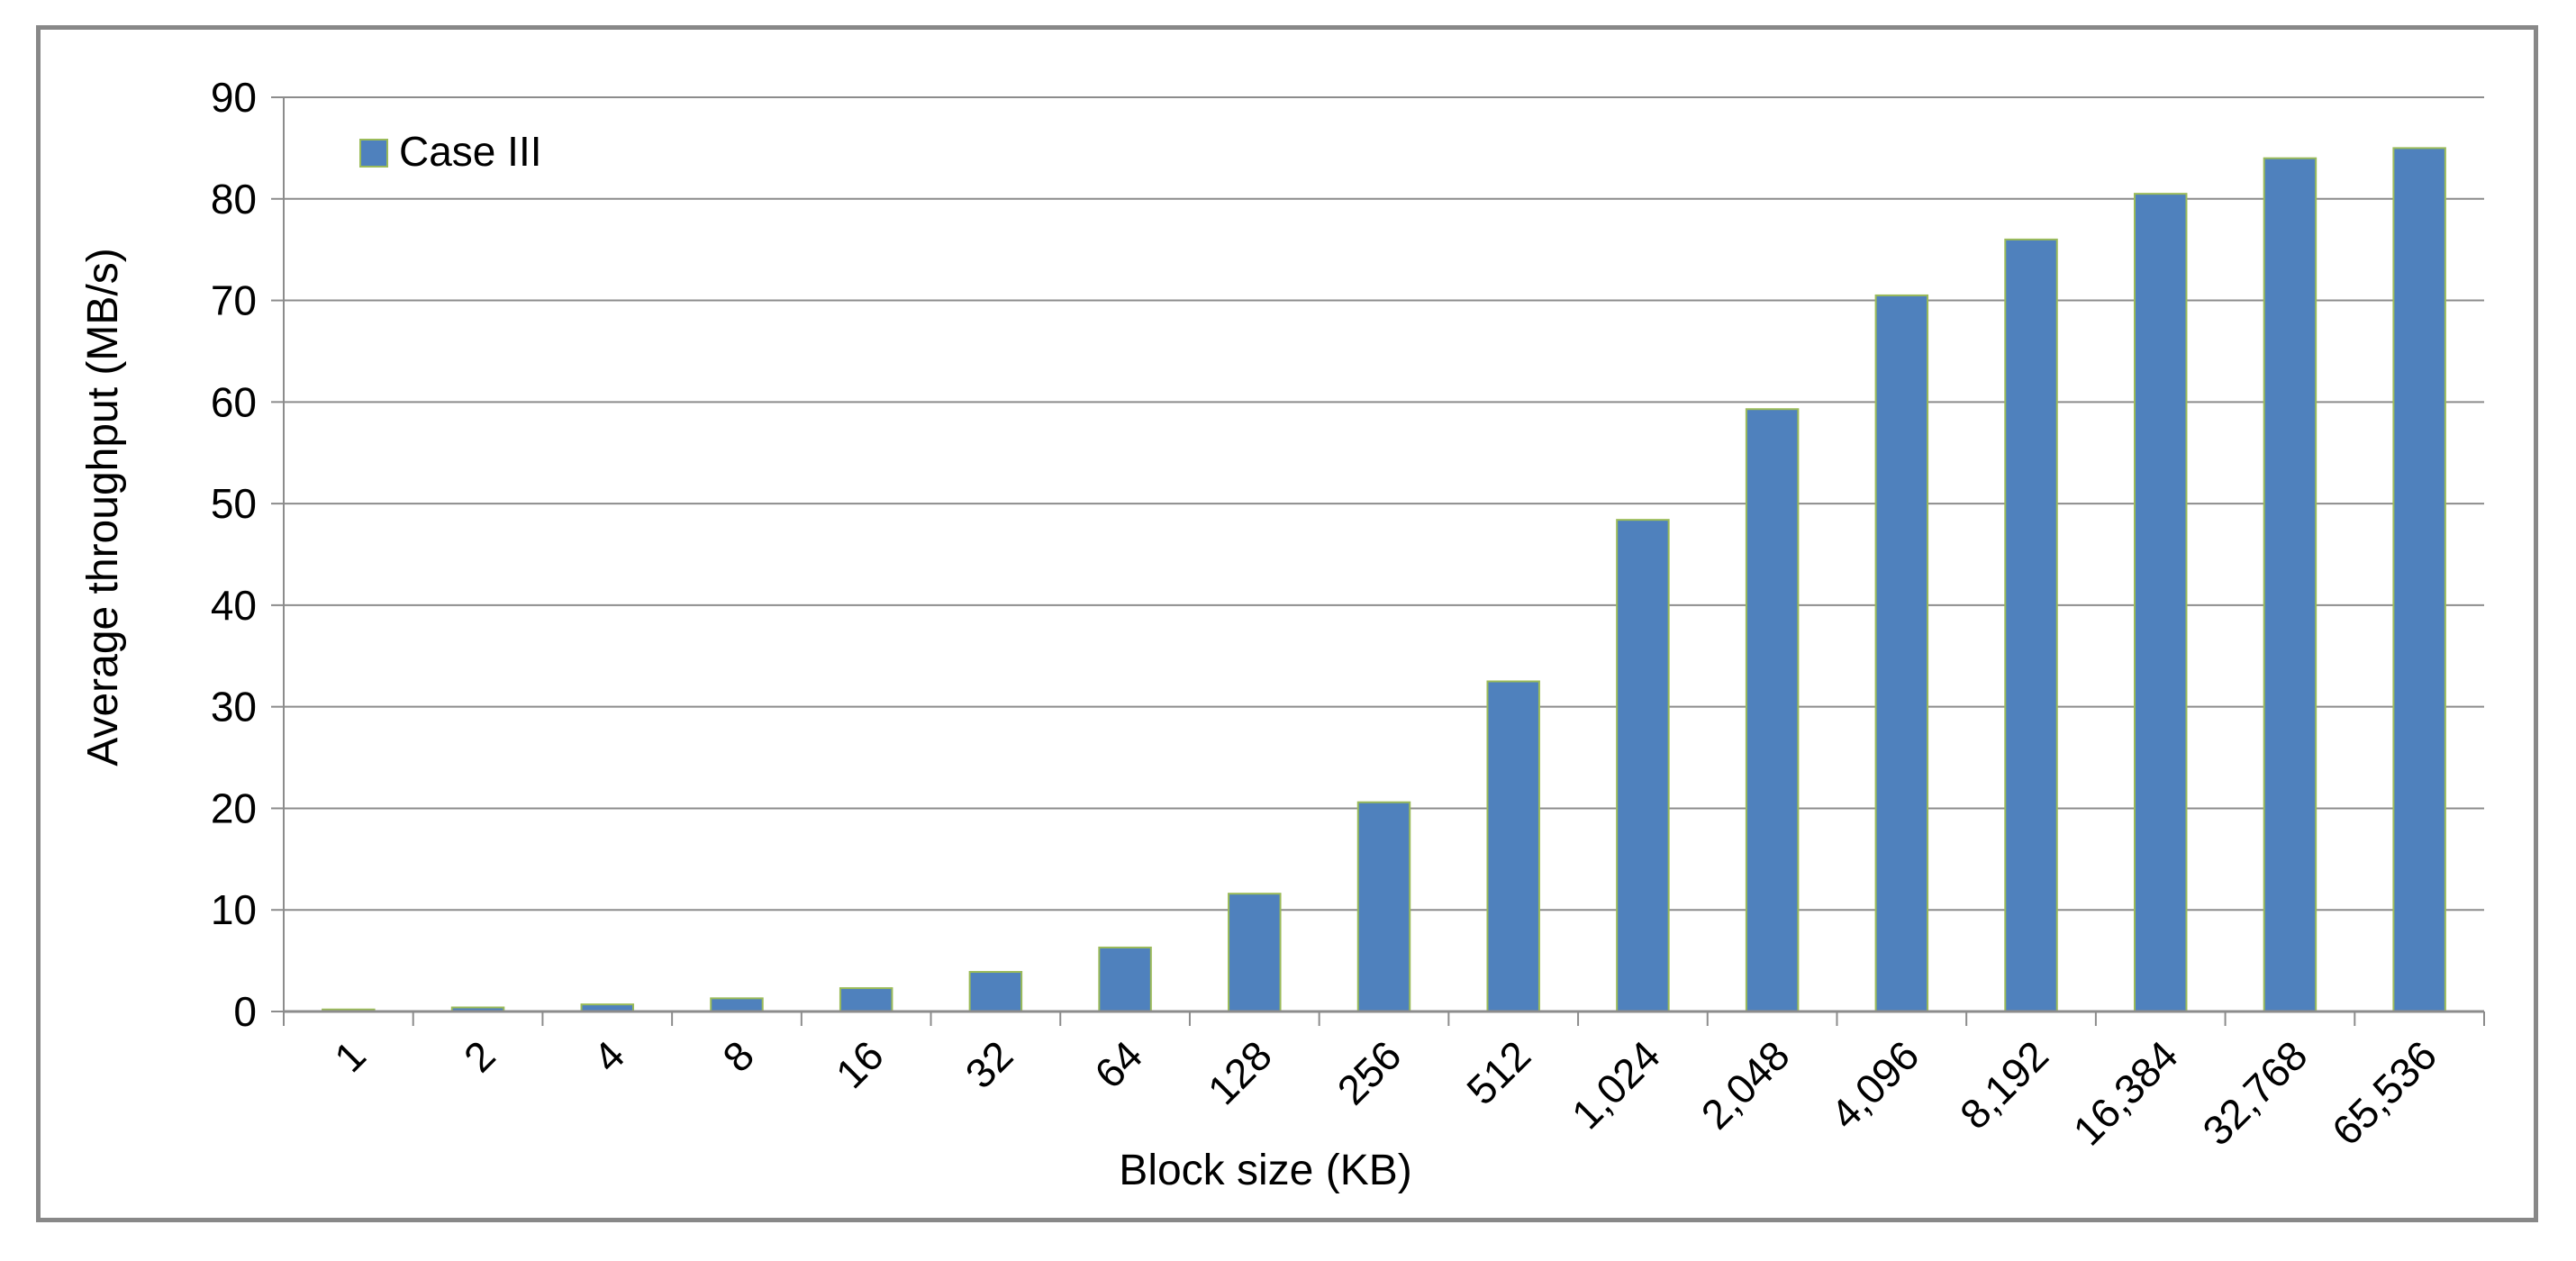 This screenshot has height=1261, width=2576. I want to click on x-tick-label: 8, so click(738, 1056).